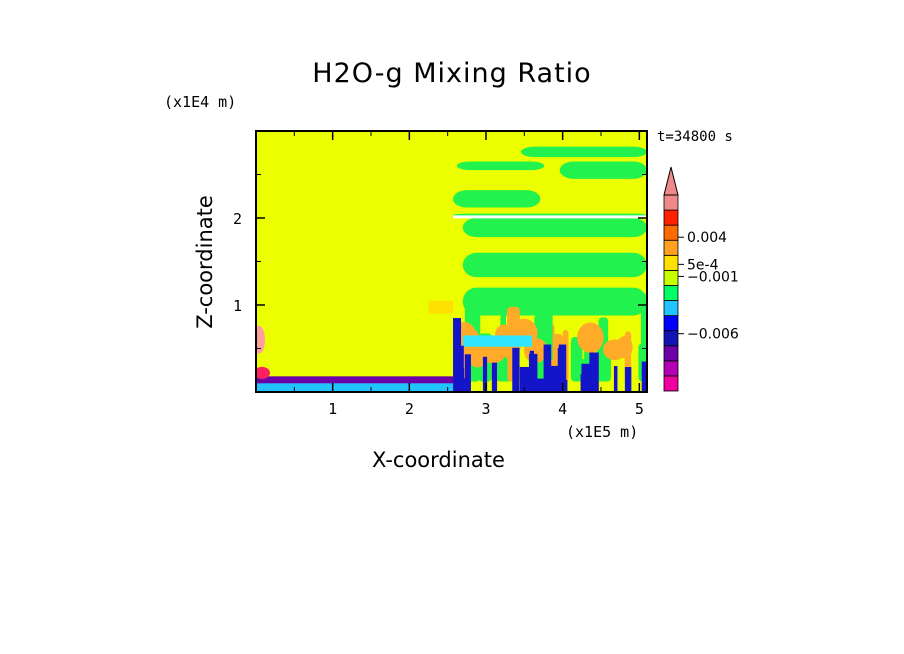  Describe the element at coordinates (452, 73) in the screenshot. I see `chart-title: H2O-g Mixing Ratio` at that location.